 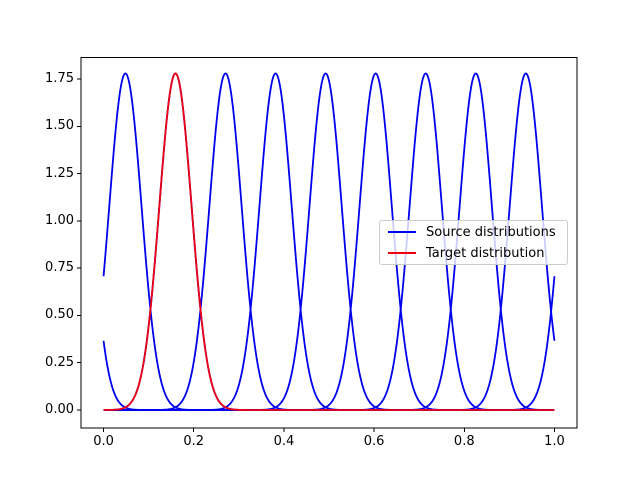 What do you see at coordinates (59, 126) in the screenshot?
I see `y-tick-label: 1.50` at bounding box center [59, 126].